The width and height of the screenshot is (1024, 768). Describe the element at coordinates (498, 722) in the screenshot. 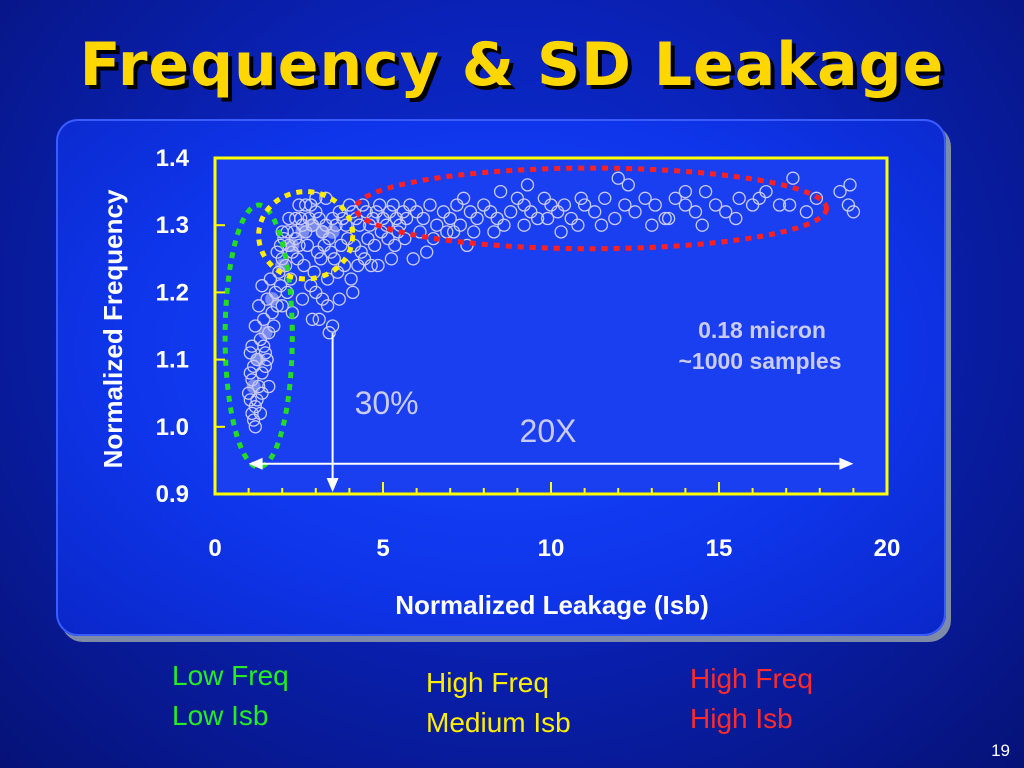

I see `legend-line: Medium Isb` at that location.